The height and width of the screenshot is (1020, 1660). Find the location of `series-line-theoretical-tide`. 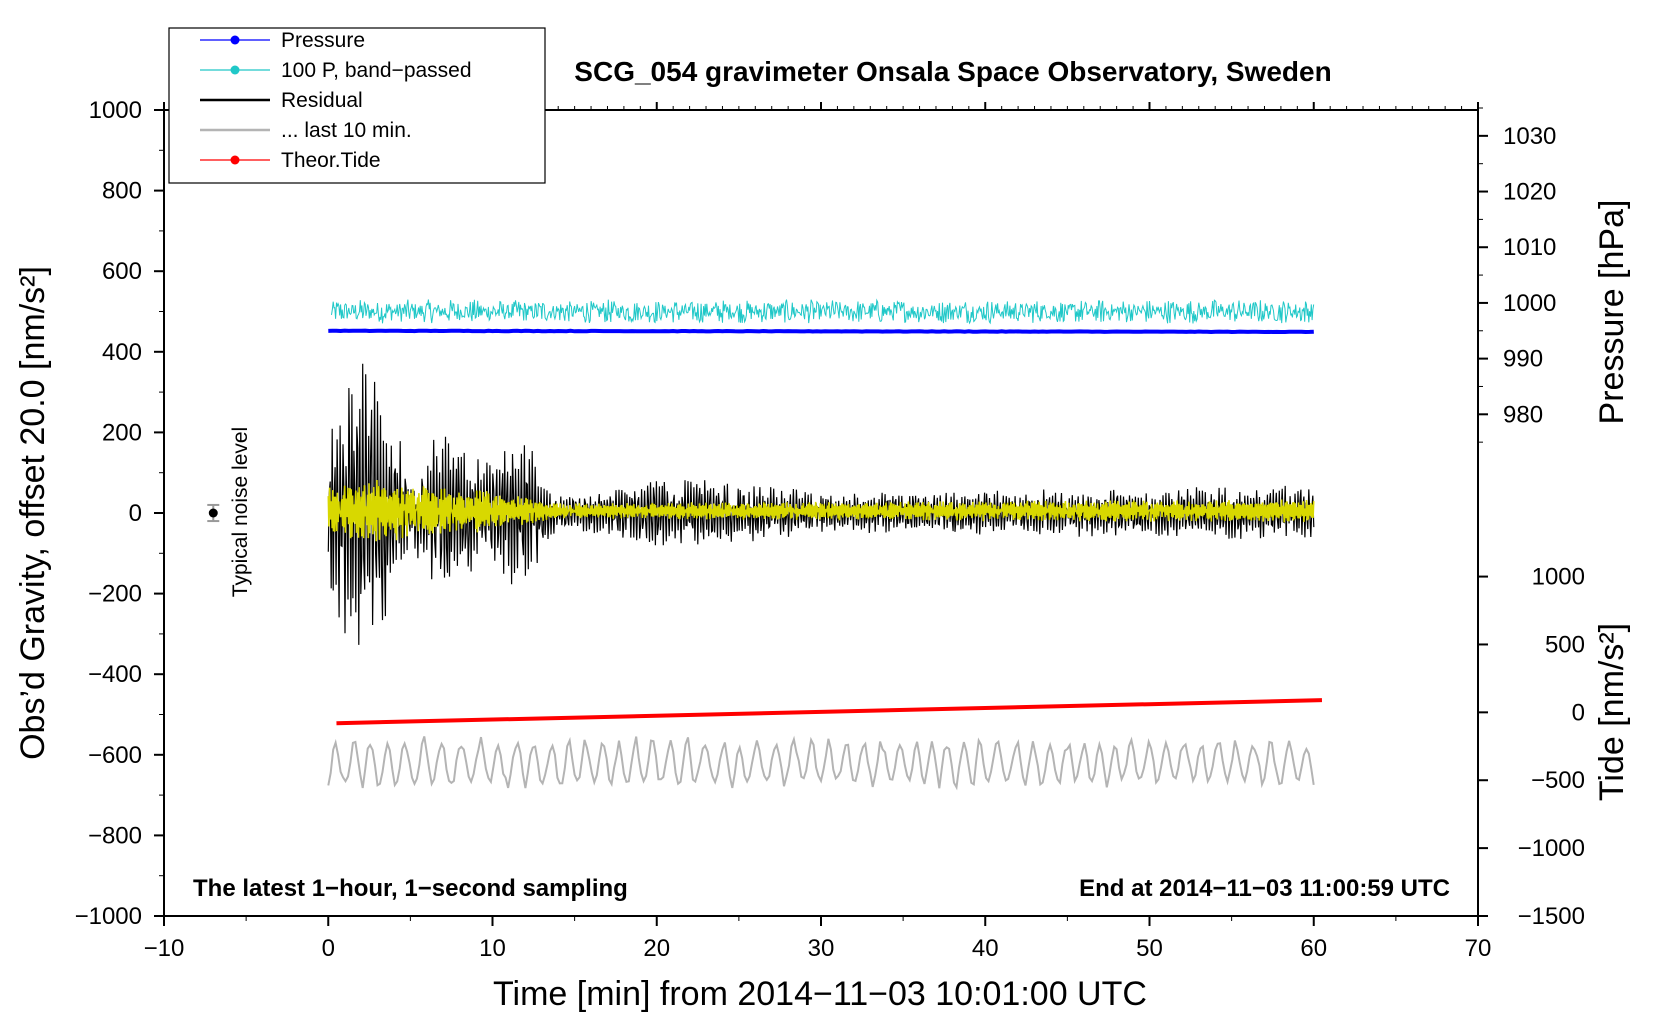

series-line-theoretical-tide is located at coordinates (829, 712).